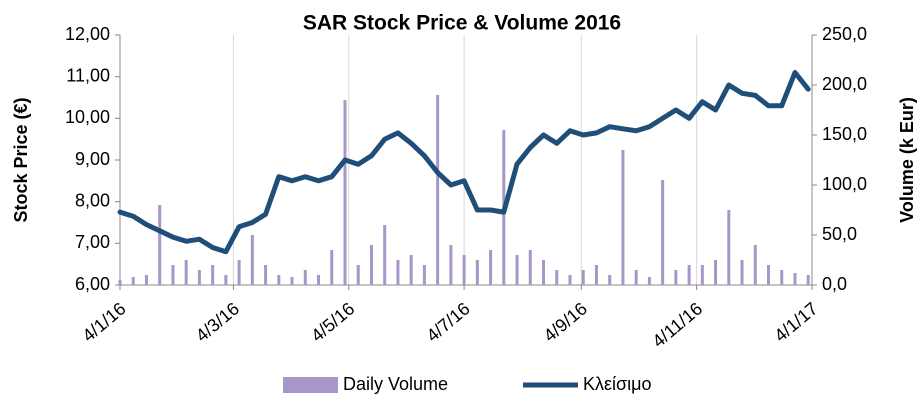 Image resolution: width=922 pixels, height=401 pixels. What do you see at coordinates (87, 117) in the screenshot?
I see `y-tick-label: 10,00` at bounding box center [87, 117].